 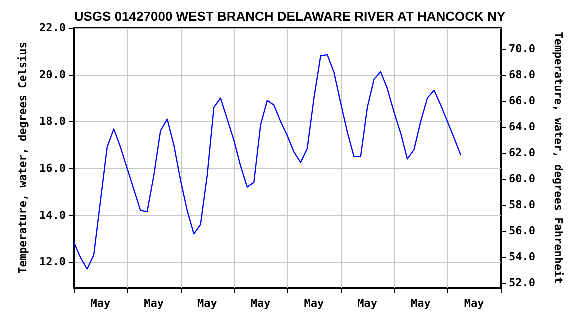 What do you see at coordinates (522, 257) in the screenshot?
I see `y2-tick-label: 54.0` at bounding box center [522, 257].